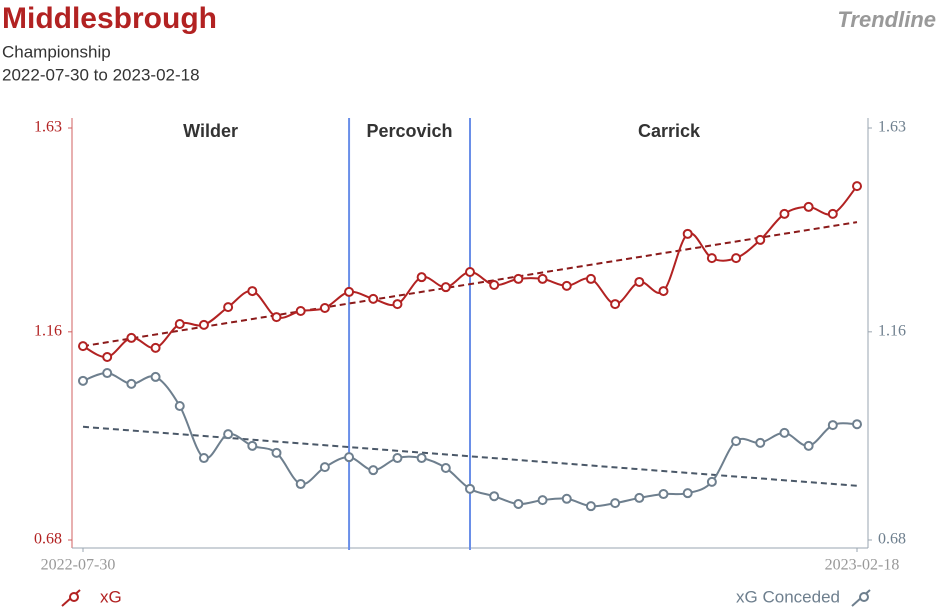  I want to click on period-label: Percovich, so click(410, 131).